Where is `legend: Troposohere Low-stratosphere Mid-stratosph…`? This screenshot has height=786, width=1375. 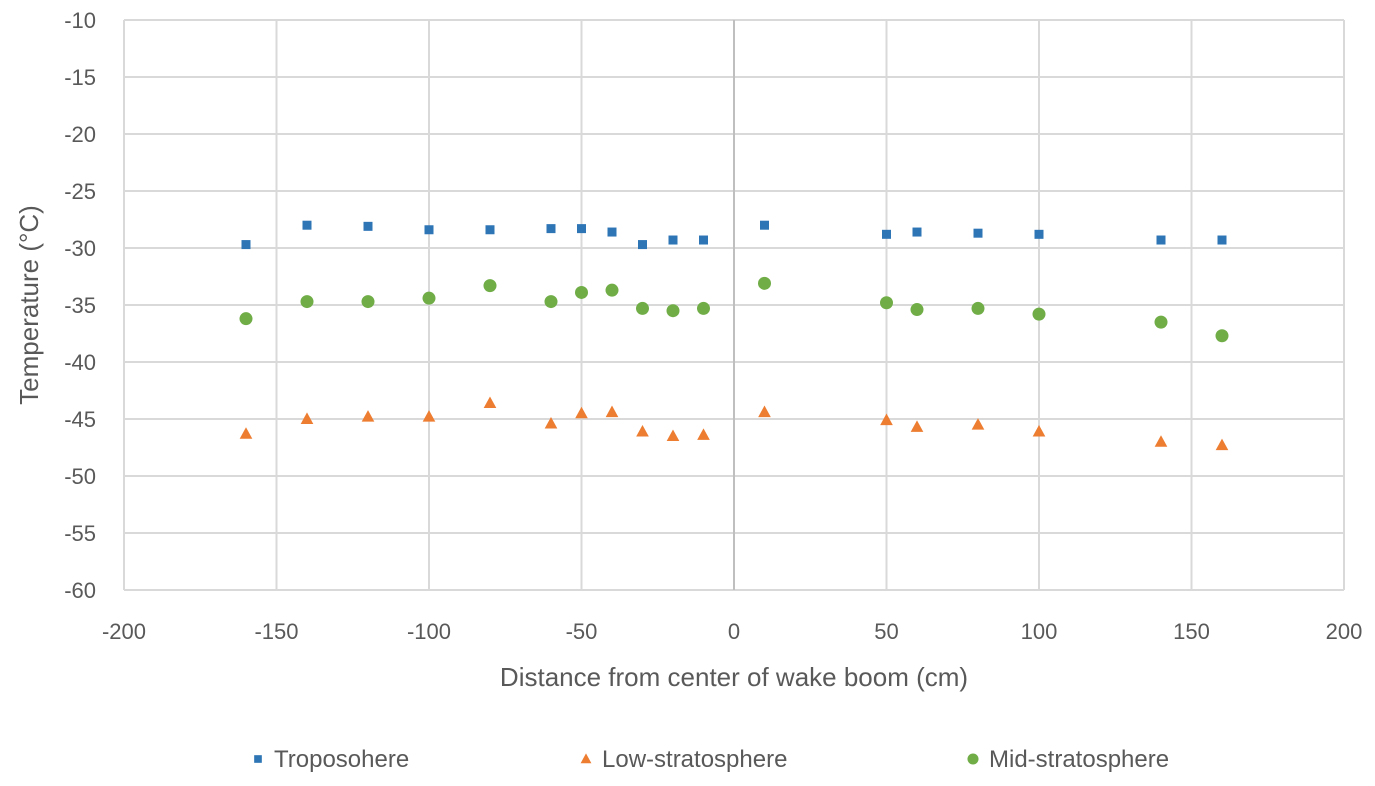 legend: Troposohere Low-stratosphere Mid-stratosph… is located at coordinates (711, 759).